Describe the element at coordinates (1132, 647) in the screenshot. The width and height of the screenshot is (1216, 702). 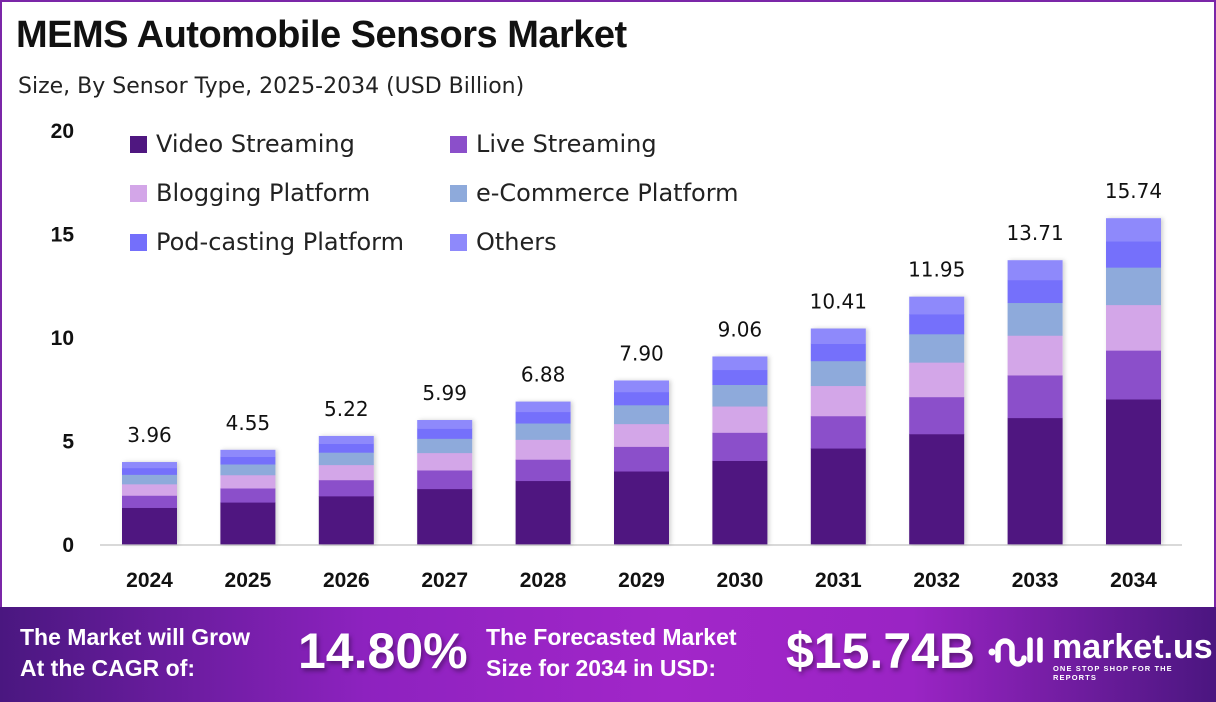
I see `logo-wordmark: market.us` at that location.